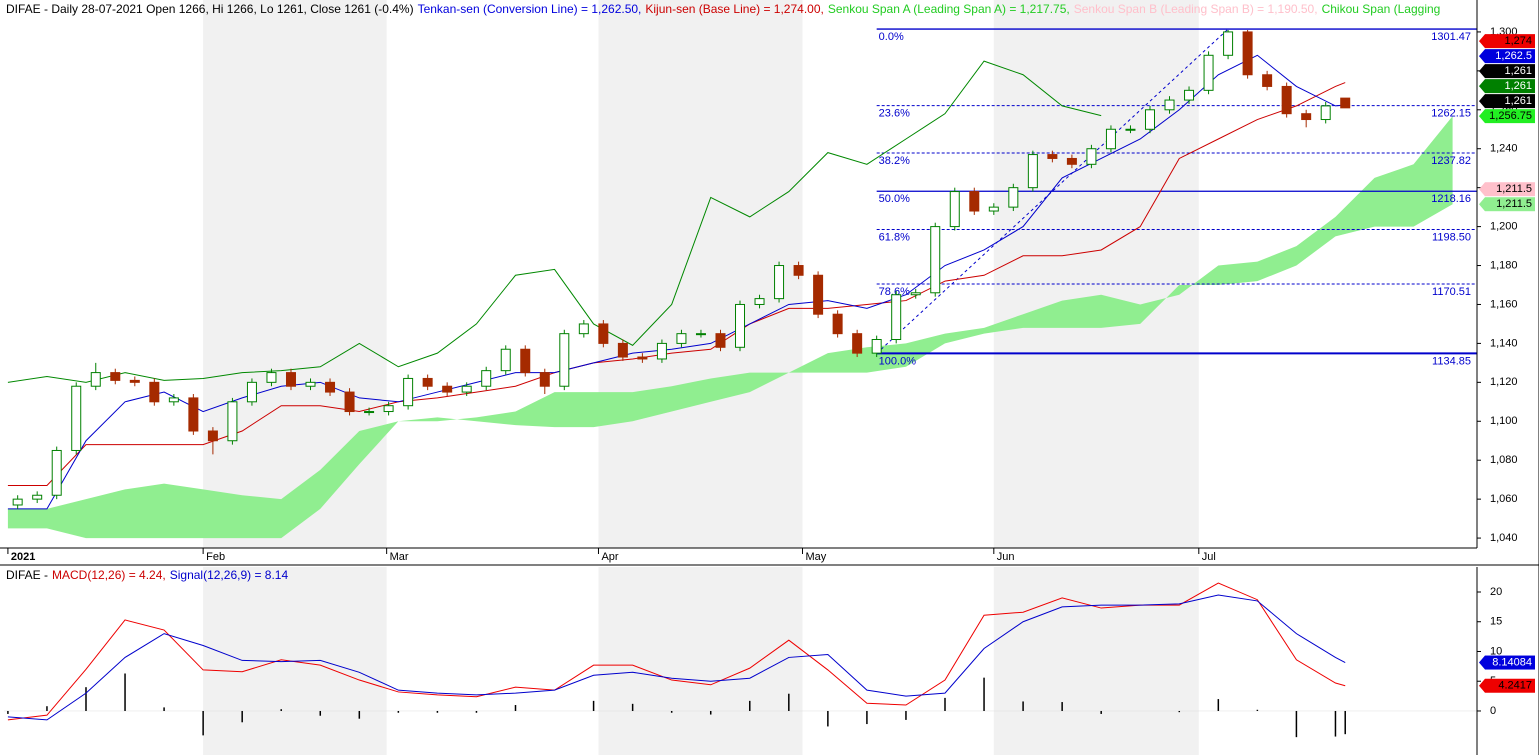 The width and height of the screenshot is (1539, 755). I want to click on y-tick-label: 0, so click(1493, 711).